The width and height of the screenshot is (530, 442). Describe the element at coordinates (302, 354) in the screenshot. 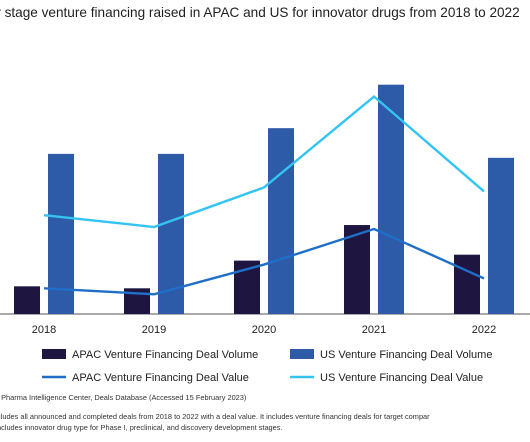

I see `legend-swatch-us-volume` at that location.